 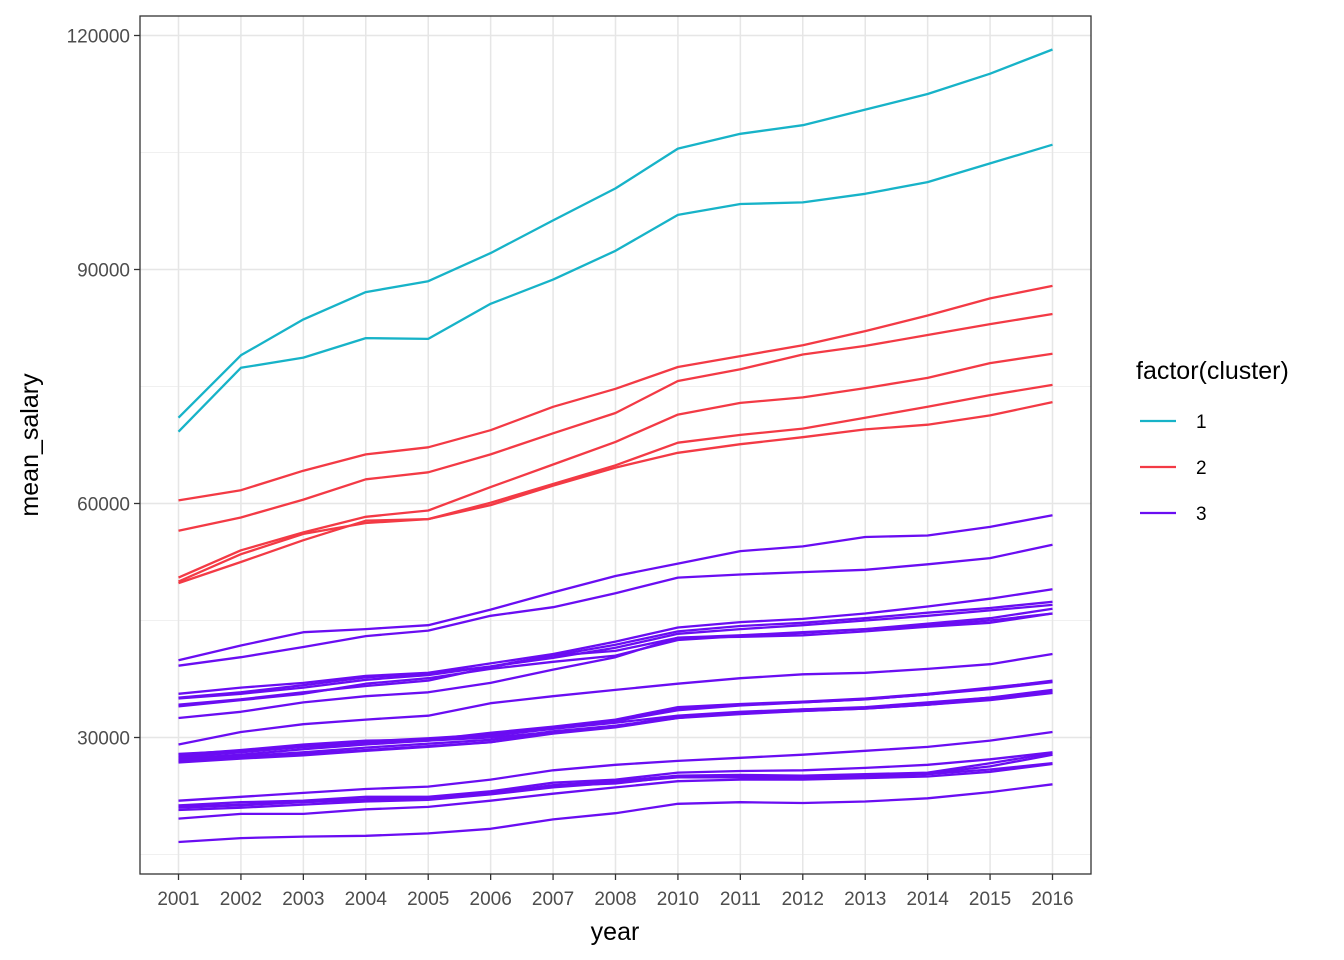 What do you see at coordinates (1212, 371) in the screenshot?
I see `legend-title: factor(cluster)` at bounding box center [1212, 371].